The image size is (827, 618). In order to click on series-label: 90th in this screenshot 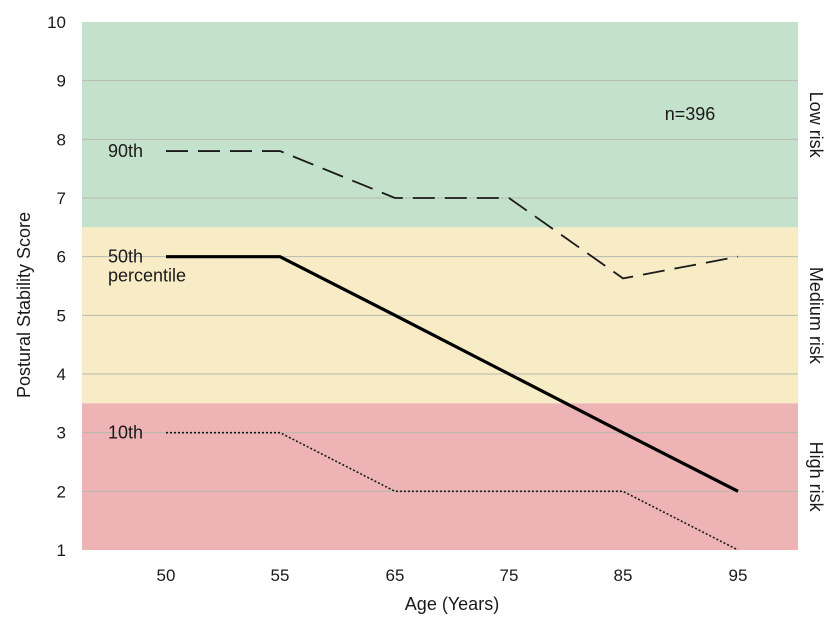, I will do `click(125, 151)`.